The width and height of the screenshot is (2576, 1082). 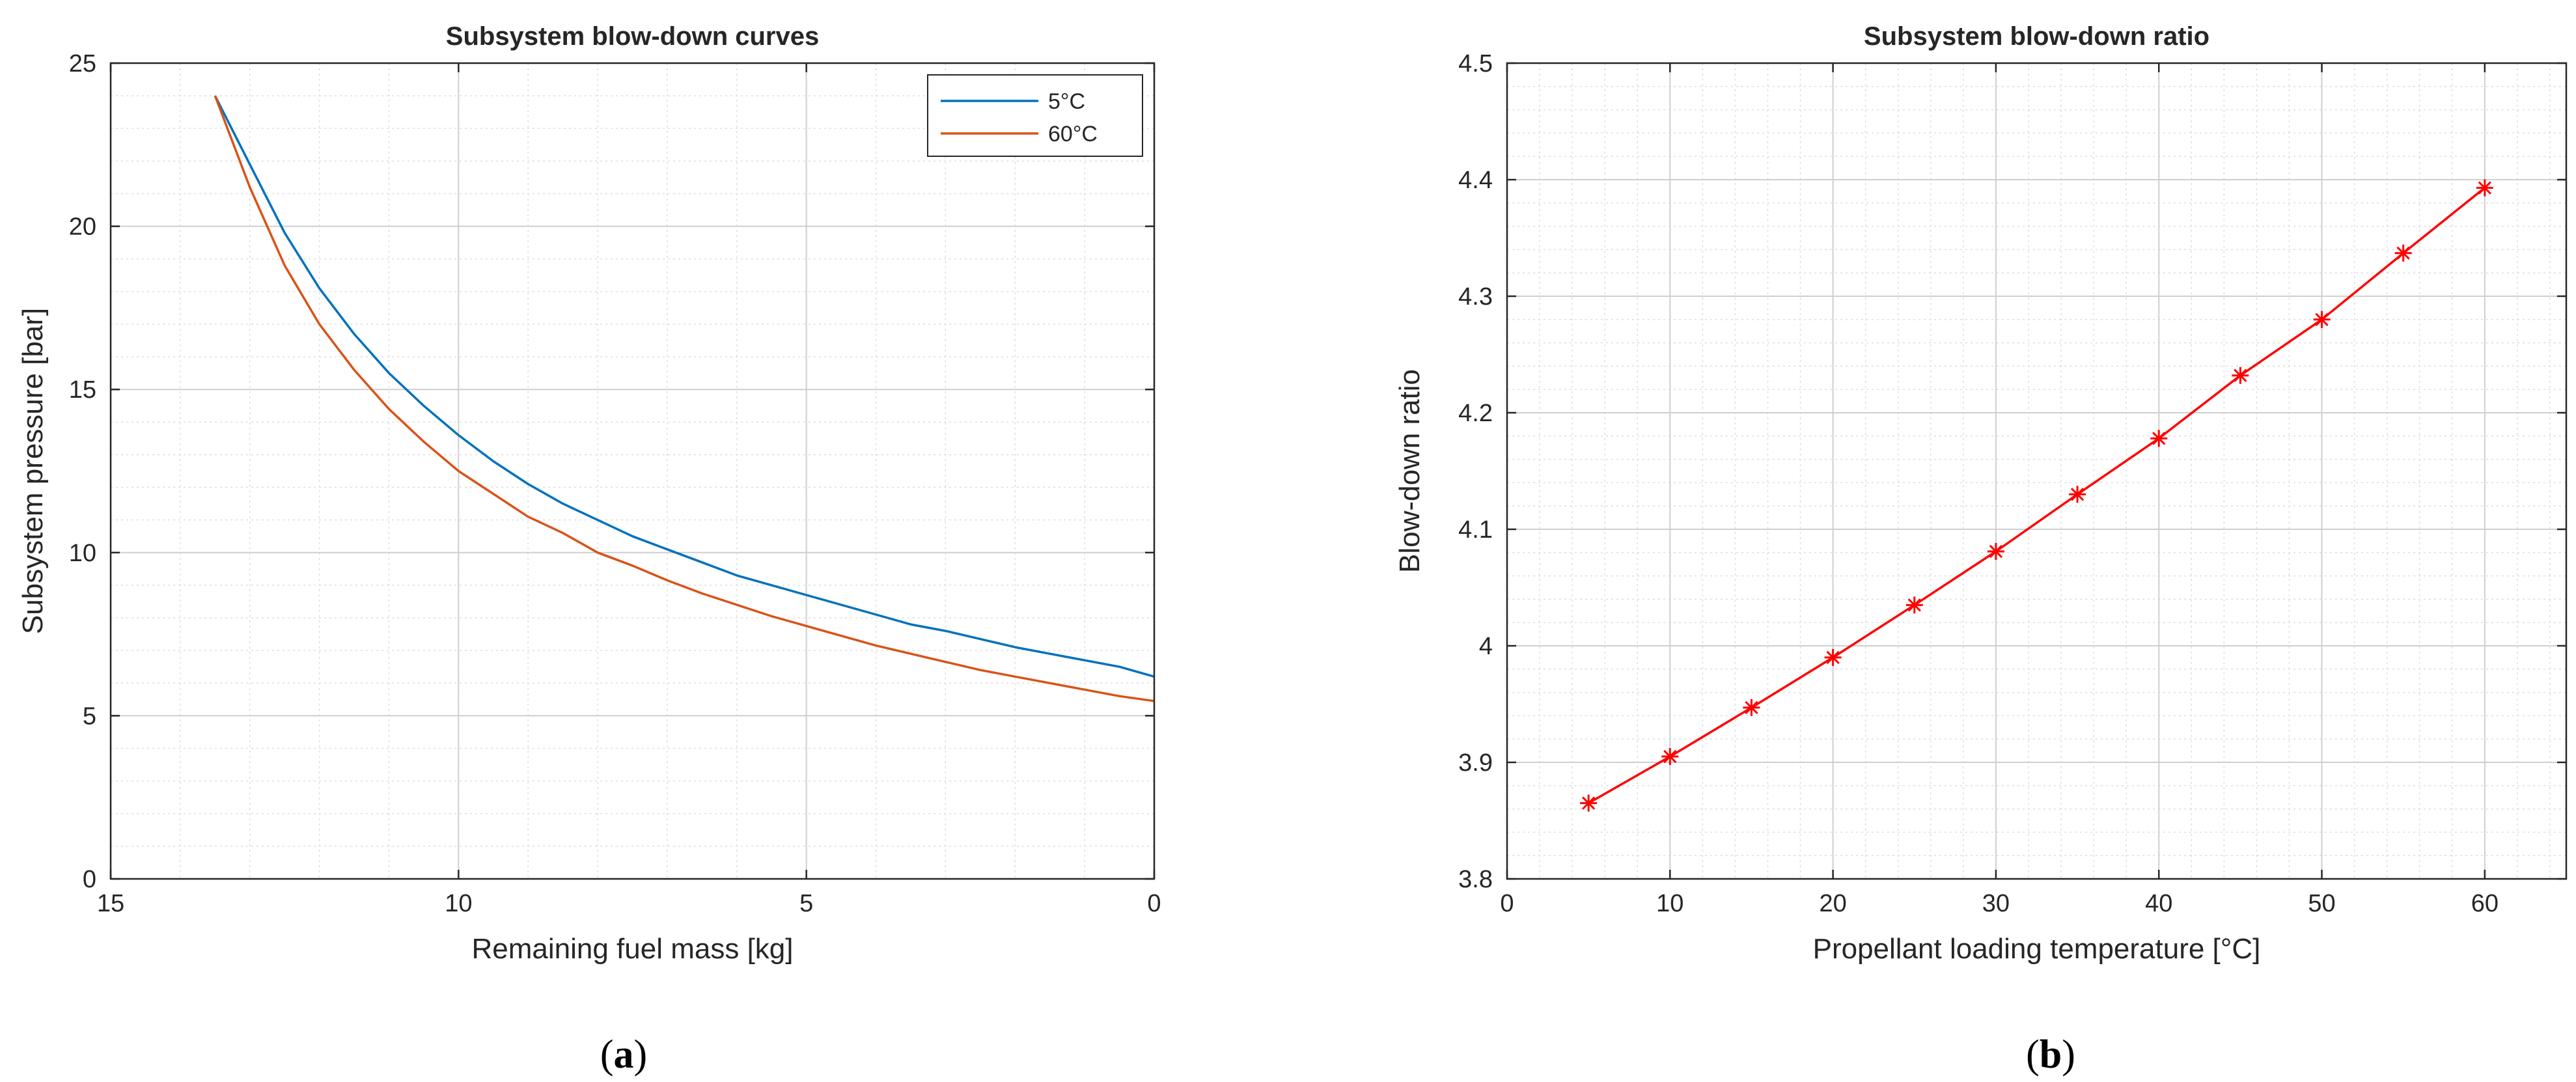 I want to click on y-tick-label: 4.5, so click(x=1475, y=63).